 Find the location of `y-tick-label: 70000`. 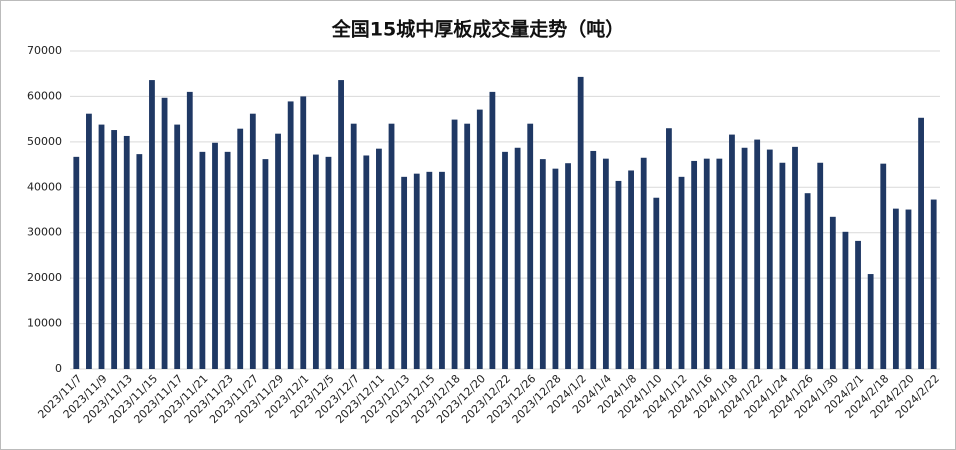

y-tick-label: 70000 is located at coordinates (44, 50).